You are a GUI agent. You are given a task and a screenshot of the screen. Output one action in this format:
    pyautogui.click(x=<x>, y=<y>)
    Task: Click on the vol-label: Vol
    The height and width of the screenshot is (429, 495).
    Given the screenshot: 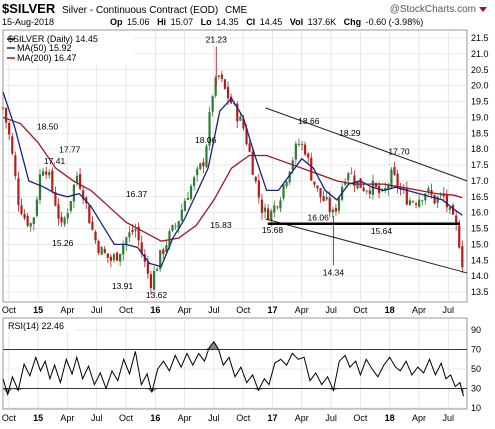 What is the action you would take?
    pyautogui.click(x=296, y=22)
    